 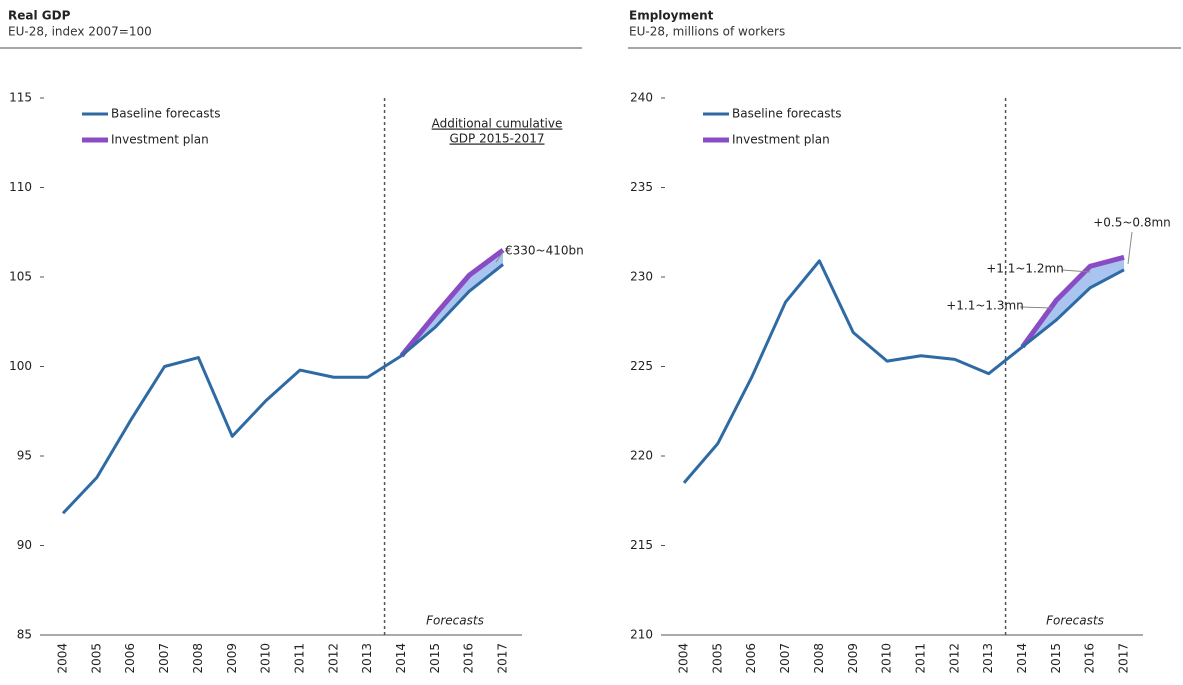 I want to click on gap-band, so click(x=452, y=303).